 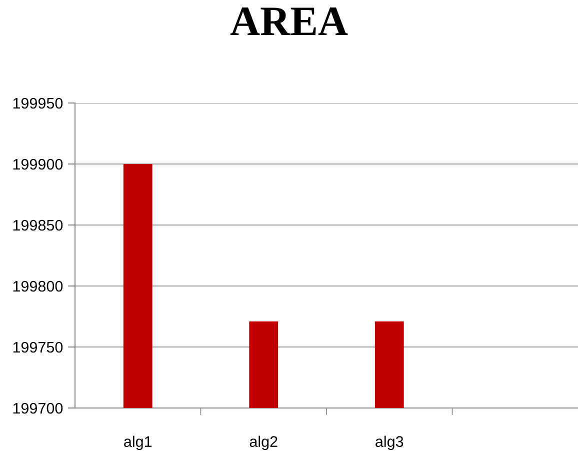 I want to click on y-tick-label: 199900, so click(x=38, y=164).